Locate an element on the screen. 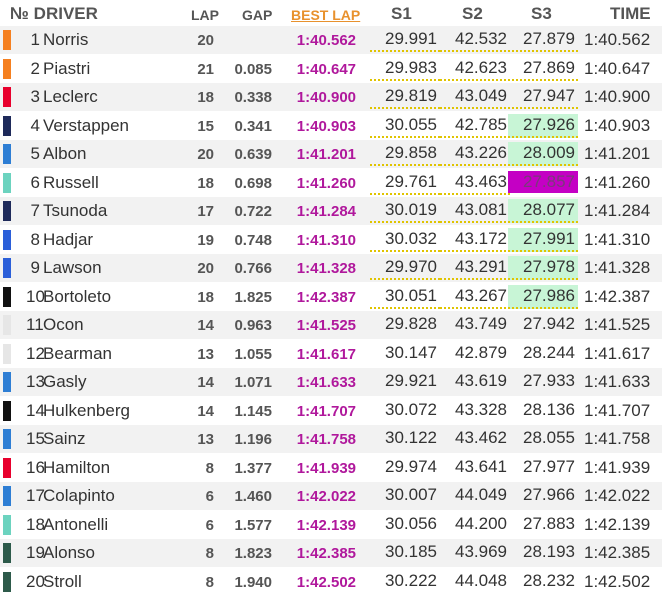 The image size is (662, 596). position-number: 16 is located at coordinates (33, 468).